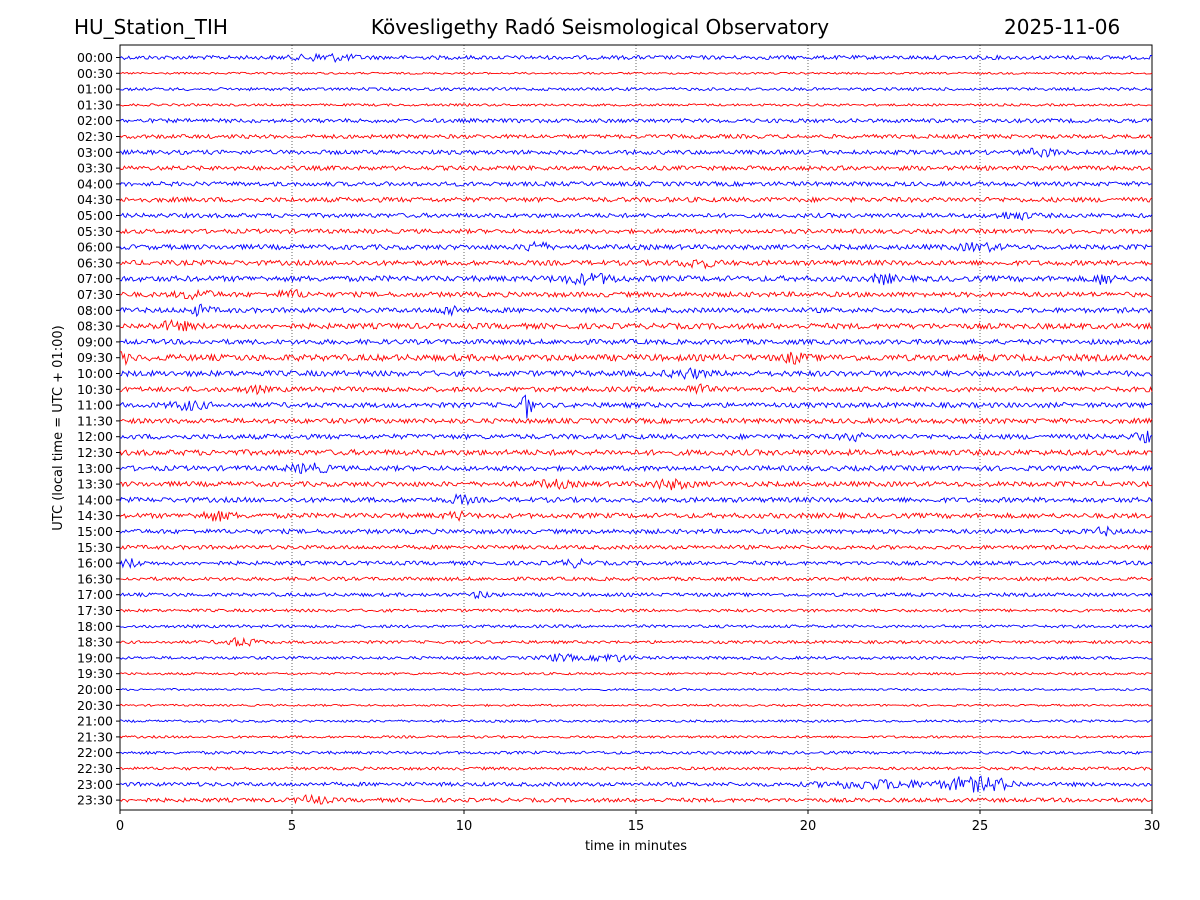 The height and width of the screenshot is (900, 1200). I want to click on y-tick-label: 05:00, so click(95, 215).